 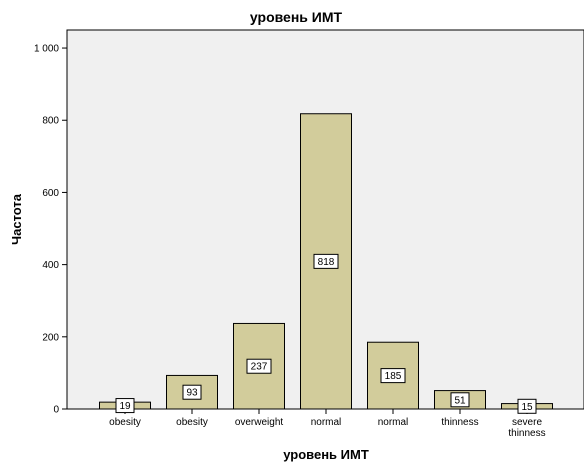 I want to click on x-axis-title: уровень ИМТ, so click(x=326, y=454).